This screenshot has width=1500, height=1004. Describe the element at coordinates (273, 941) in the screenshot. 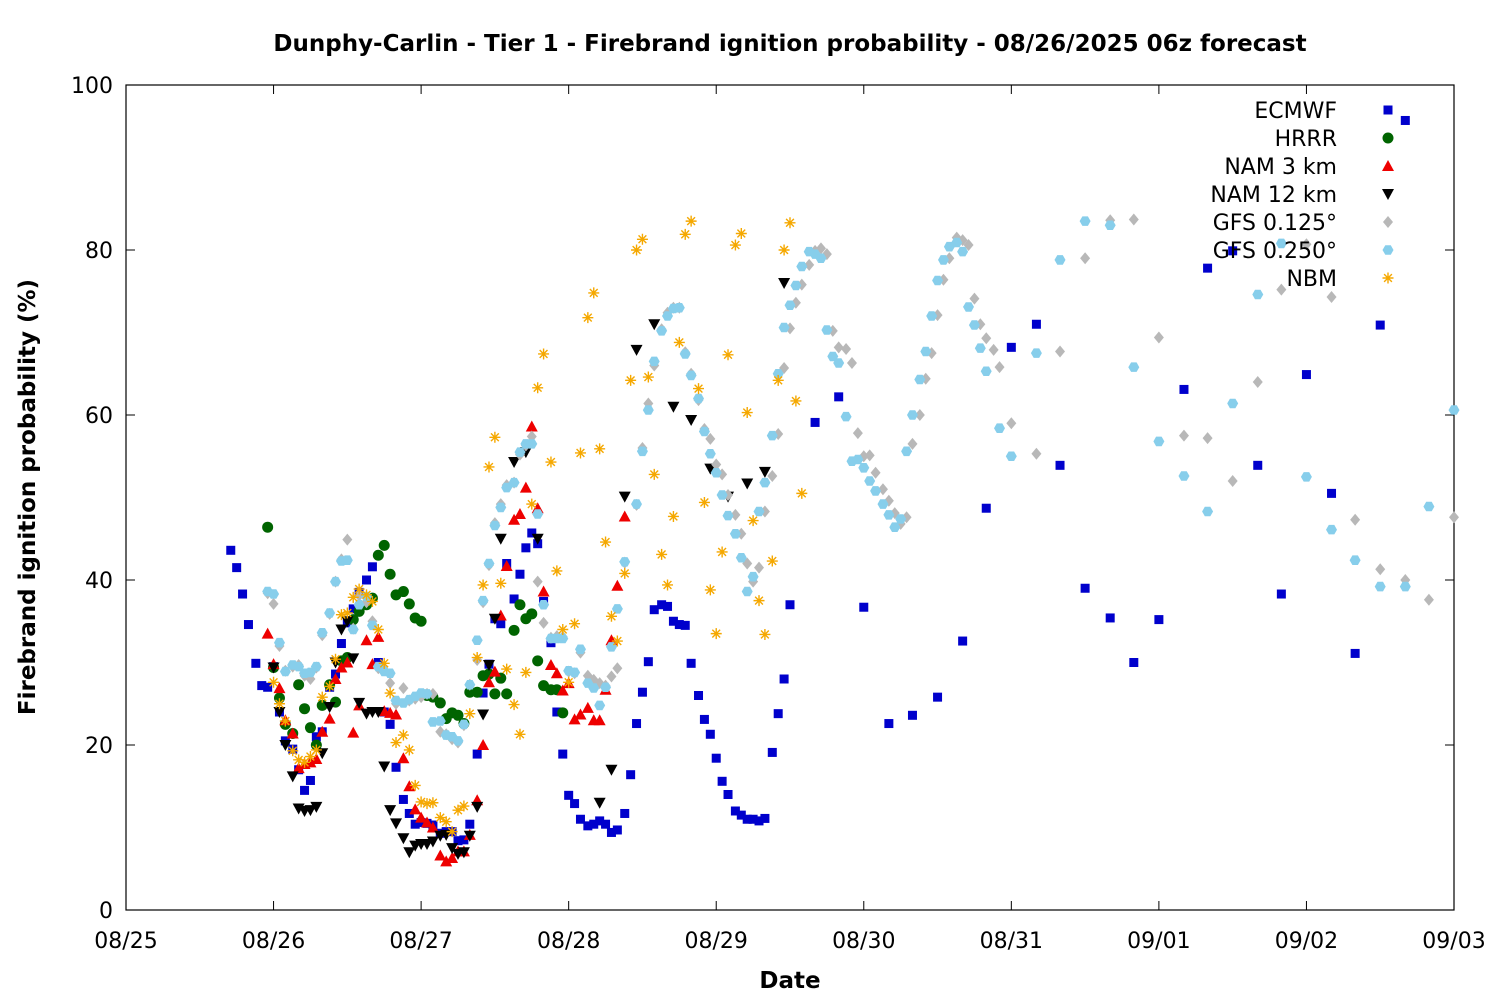

I see `x-tick-label: 08/26` at that location.